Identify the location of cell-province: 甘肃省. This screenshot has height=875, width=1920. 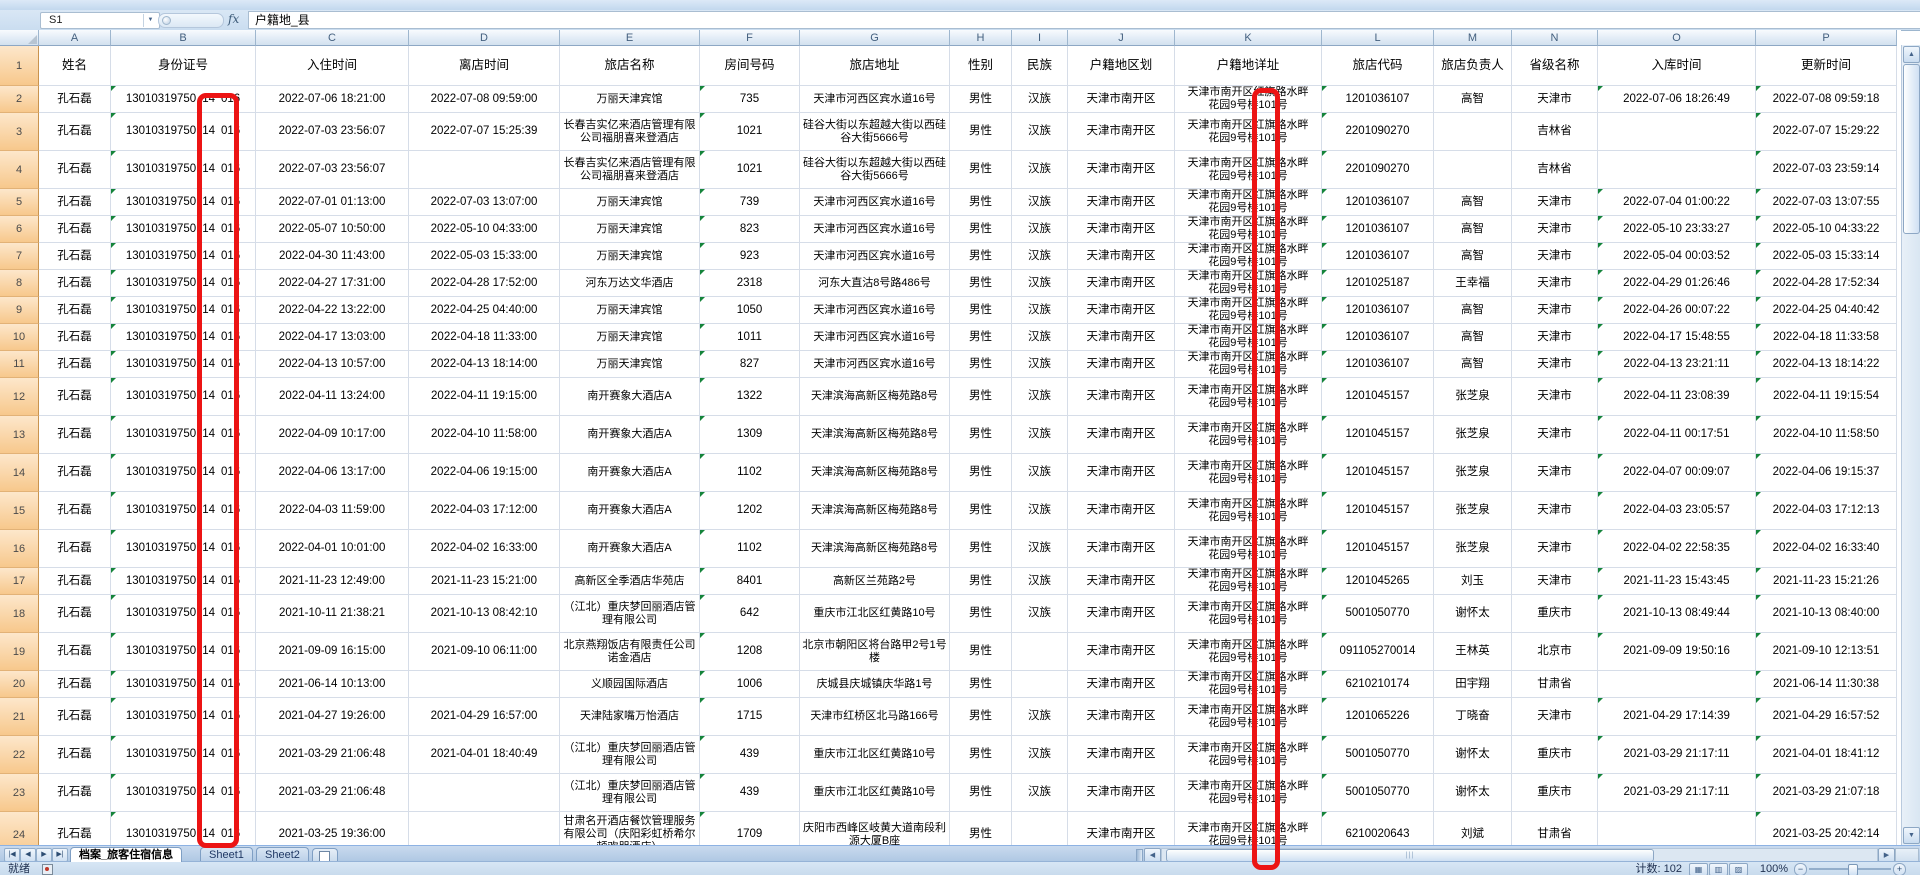
(1555, 684).